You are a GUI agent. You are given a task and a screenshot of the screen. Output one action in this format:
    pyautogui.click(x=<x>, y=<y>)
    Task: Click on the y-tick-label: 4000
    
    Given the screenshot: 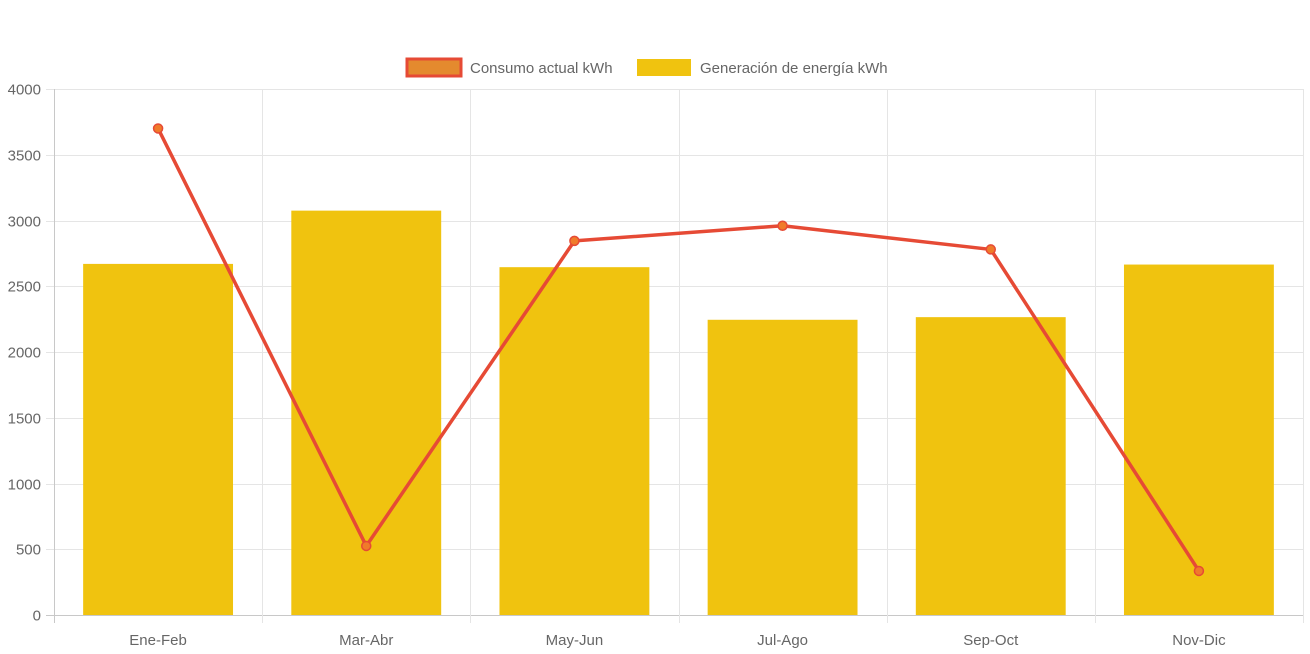 What is the action you would take?
    pyautogui.click(x=24, y=90)
    